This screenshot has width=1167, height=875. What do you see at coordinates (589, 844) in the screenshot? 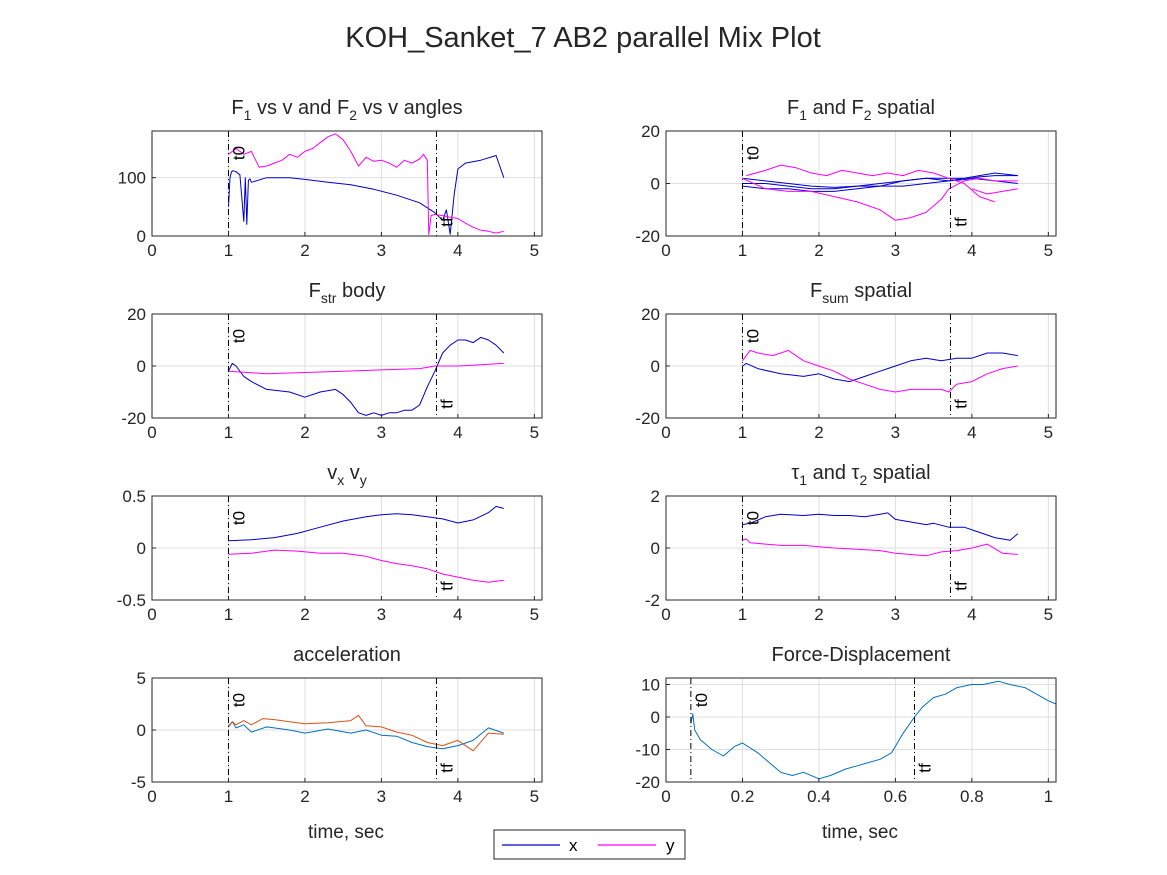
I see `legend: x y` at bounding box center [589, 844].